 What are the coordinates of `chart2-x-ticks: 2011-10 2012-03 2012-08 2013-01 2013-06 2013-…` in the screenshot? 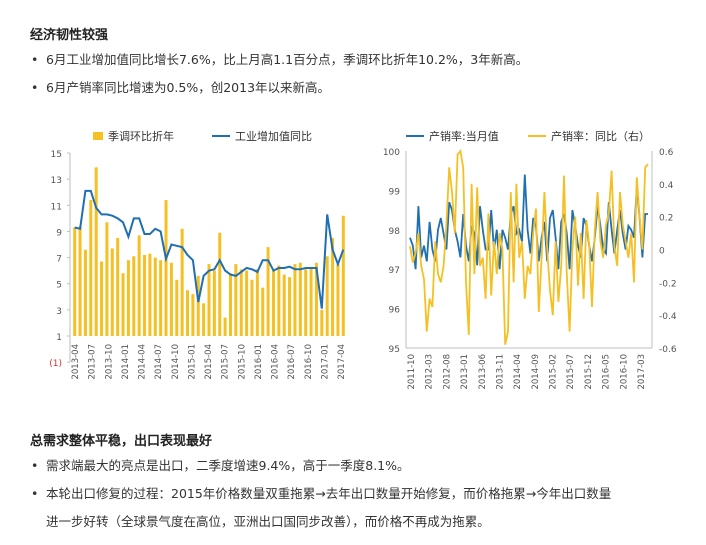 It's located at (527, 372).